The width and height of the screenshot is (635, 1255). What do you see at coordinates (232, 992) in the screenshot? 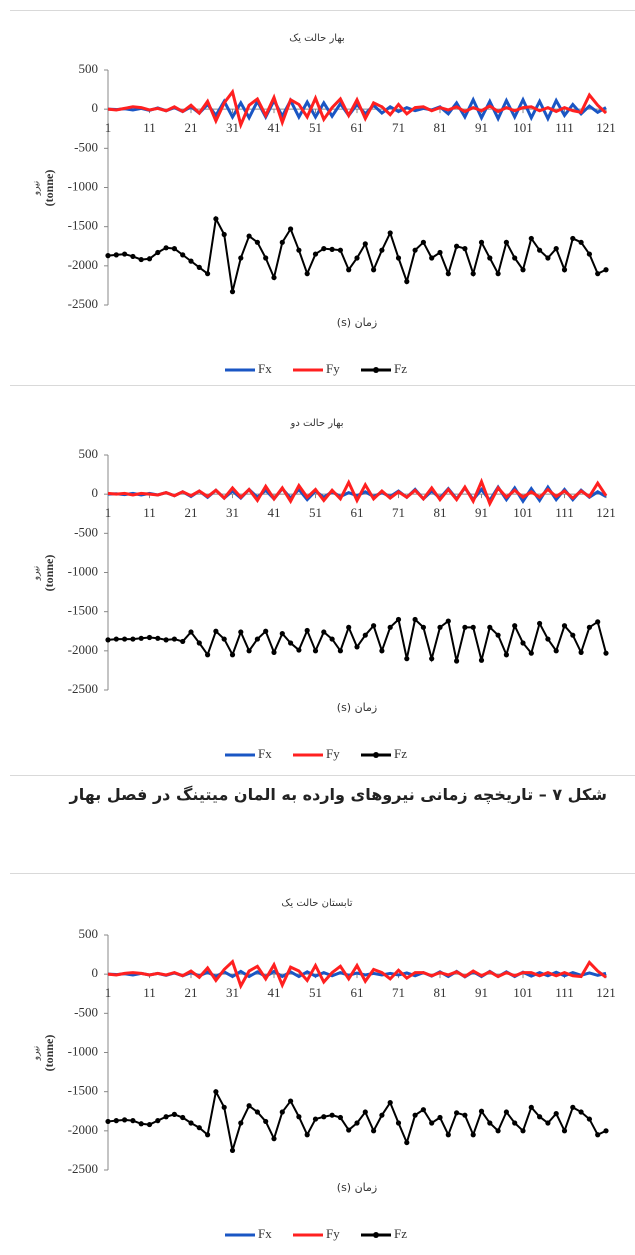
I see `x-tick-label: 31` at bounding box center [232, 992].